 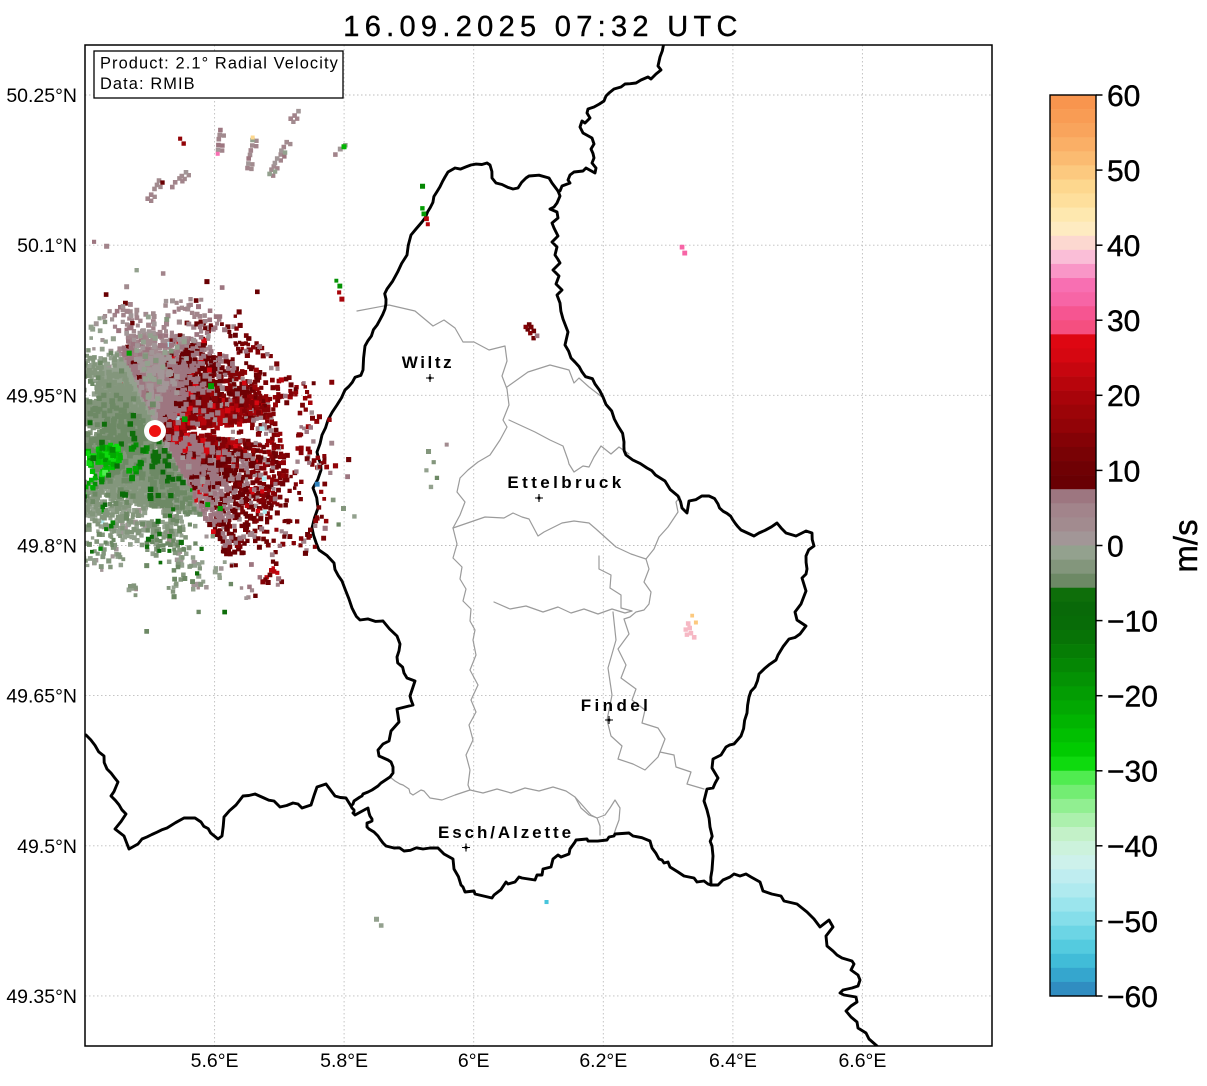 What do you see at coordinates (1123, 171) in the screenshot?
I see `svg-text: 50` at bounding box center [1123, 171].